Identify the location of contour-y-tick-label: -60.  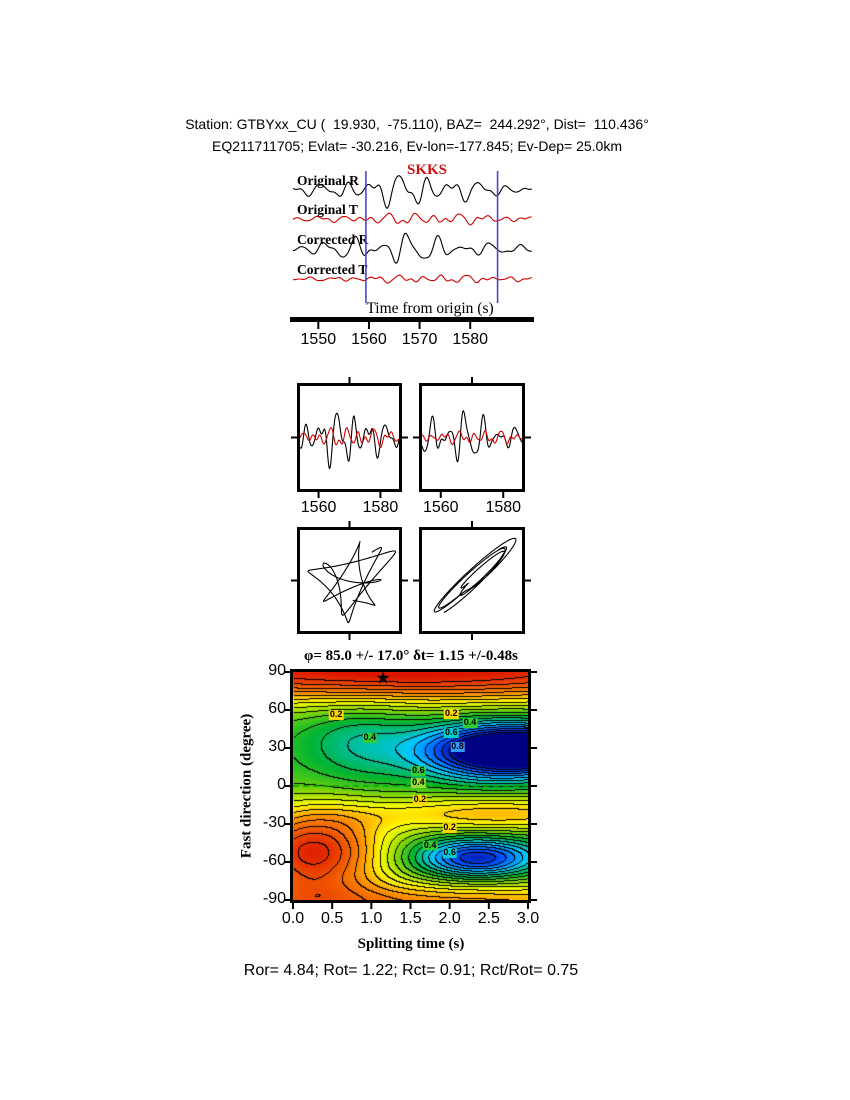
(274, 860).